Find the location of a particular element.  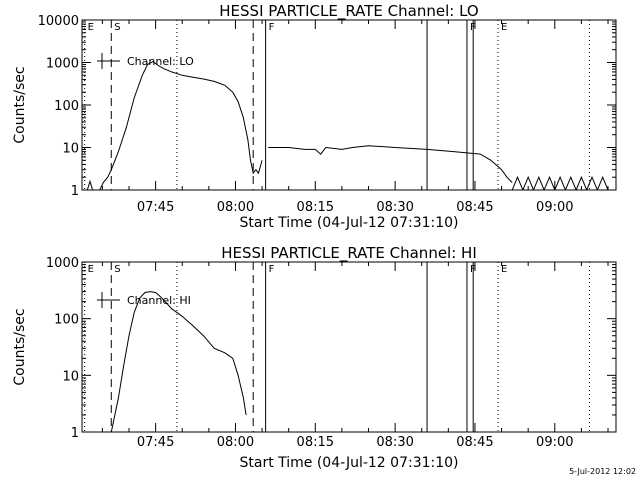

panel-1-y-tick-label: 1000 is located at coordinates (62, 64).